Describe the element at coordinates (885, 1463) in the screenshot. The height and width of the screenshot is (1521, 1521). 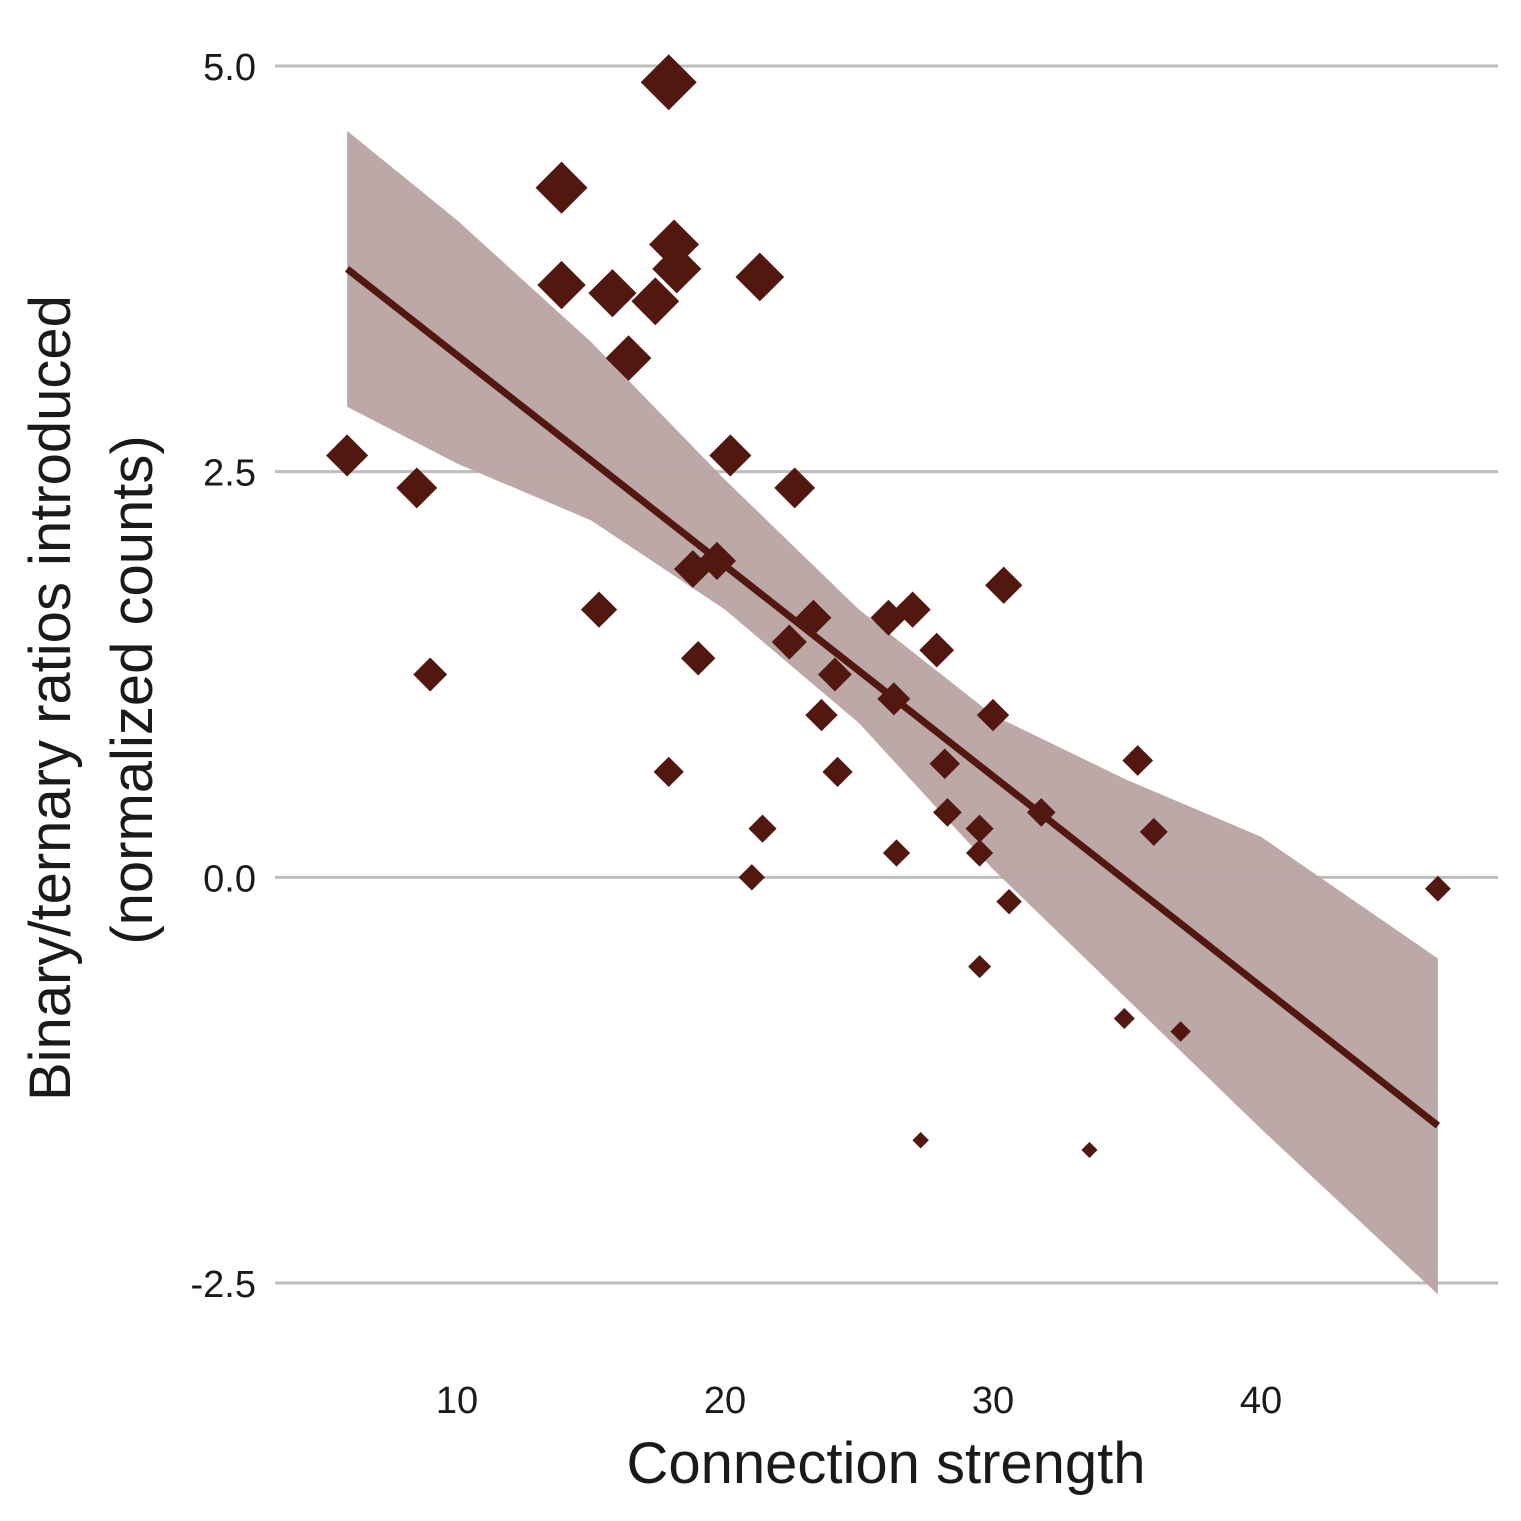
I see `x-axis-title: Connection strength` at that location.